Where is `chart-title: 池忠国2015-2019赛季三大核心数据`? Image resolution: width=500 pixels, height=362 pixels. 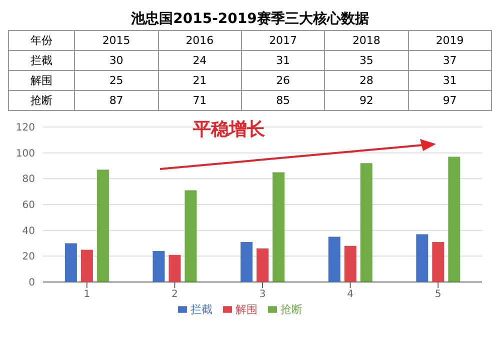
chart-title: 池忠国2015-2019赛季三大核心数据 is located at coordinates (250, 19).